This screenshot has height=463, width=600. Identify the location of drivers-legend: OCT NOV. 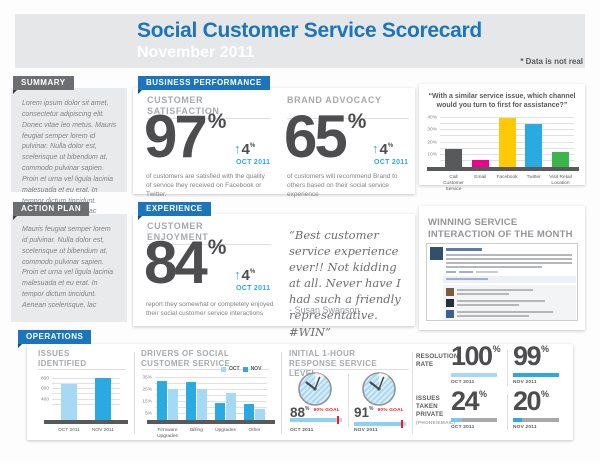
(241, 369).